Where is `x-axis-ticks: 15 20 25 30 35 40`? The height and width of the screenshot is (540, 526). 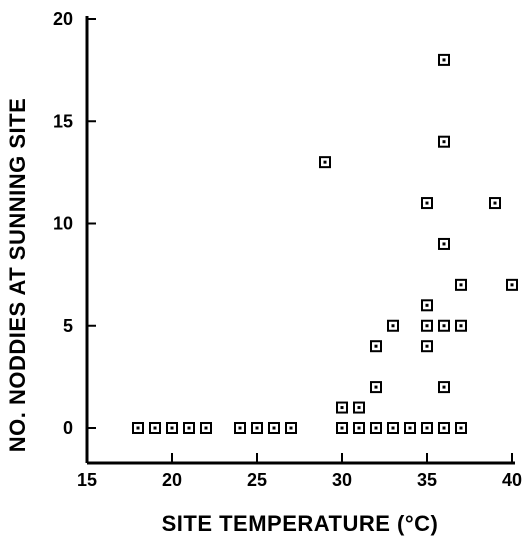 x-axis-ticks: 15 20 25 30 35 40 is located at coordinates (299, 471).